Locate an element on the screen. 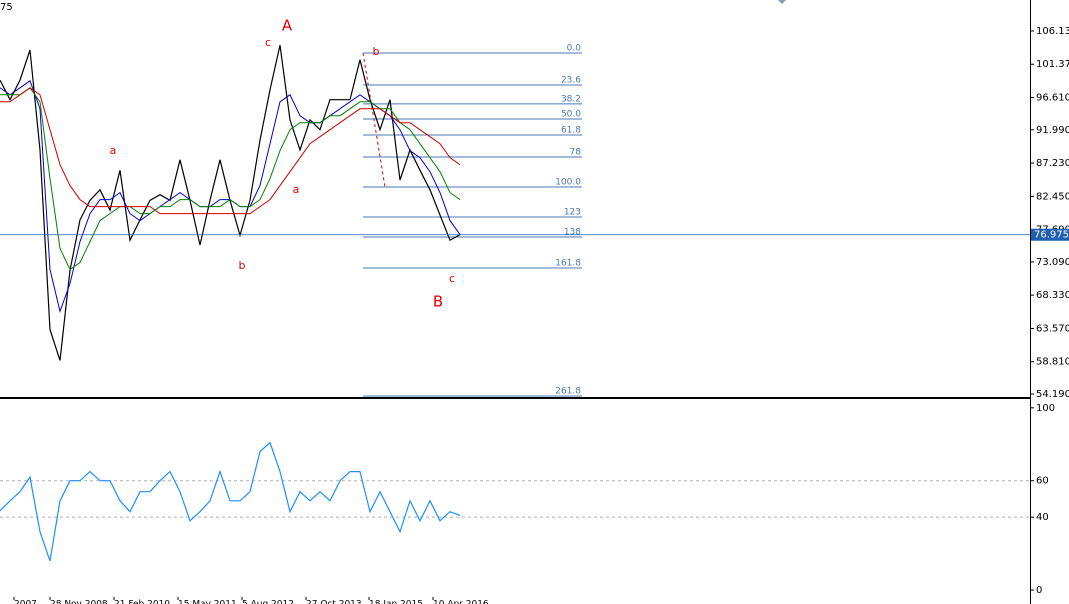 Image resolution: width=1069 pixels, height=604 pixels. y-tick-label: 82.450 is located at coordinates (1052, 196).